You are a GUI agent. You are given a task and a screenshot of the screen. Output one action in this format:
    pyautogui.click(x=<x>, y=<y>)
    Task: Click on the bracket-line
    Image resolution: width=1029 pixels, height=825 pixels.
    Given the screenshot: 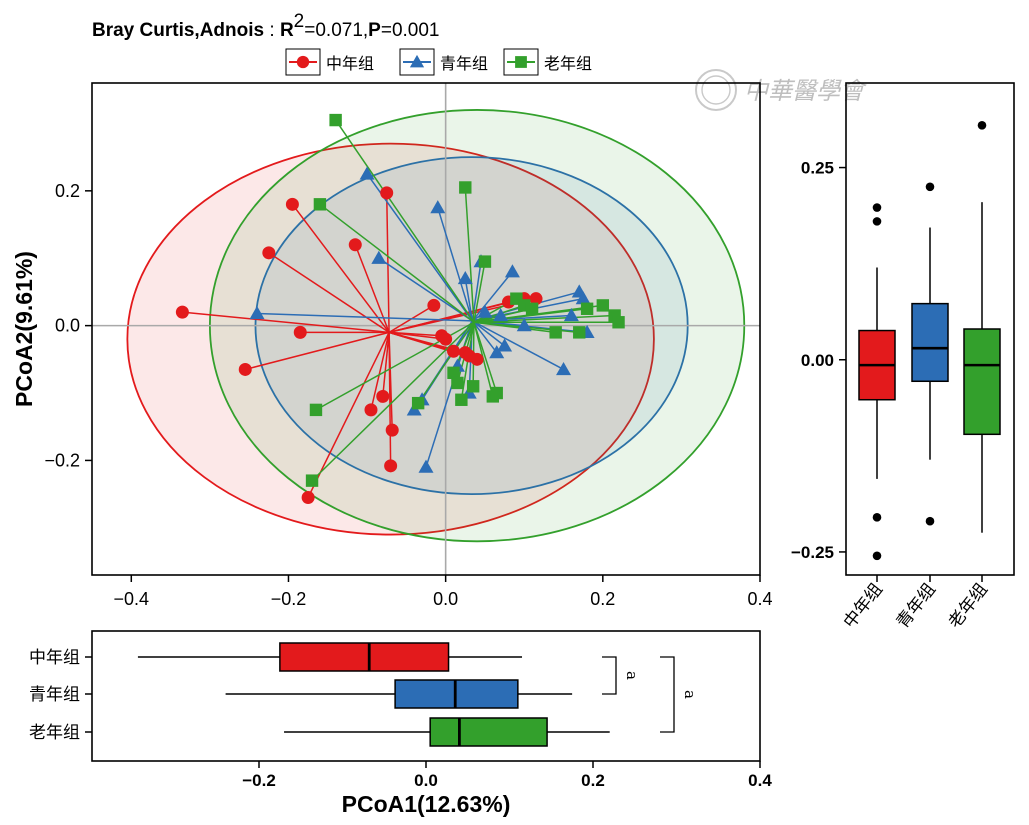 What is the action you would take?
    pyautogui.click(x=667, y=694)
    